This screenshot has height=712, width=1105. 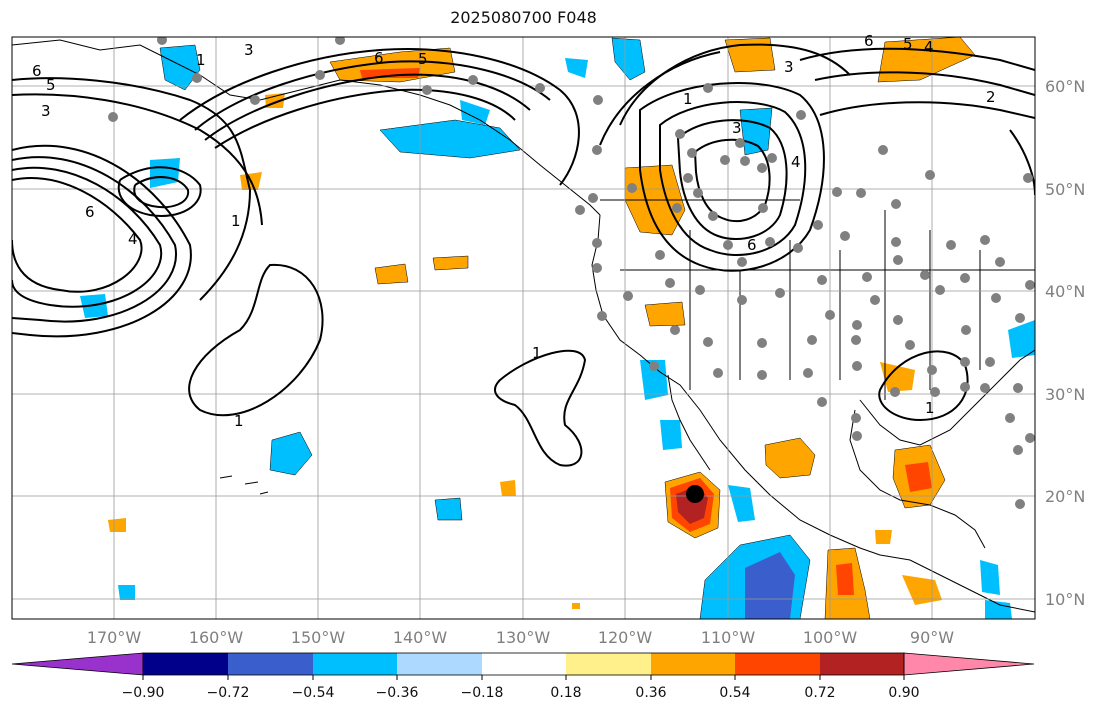 What do you see at coordinates (1065, 496) in the screenshot?
I see `svg-text: 20°N` at bounding box center [1065, 496].